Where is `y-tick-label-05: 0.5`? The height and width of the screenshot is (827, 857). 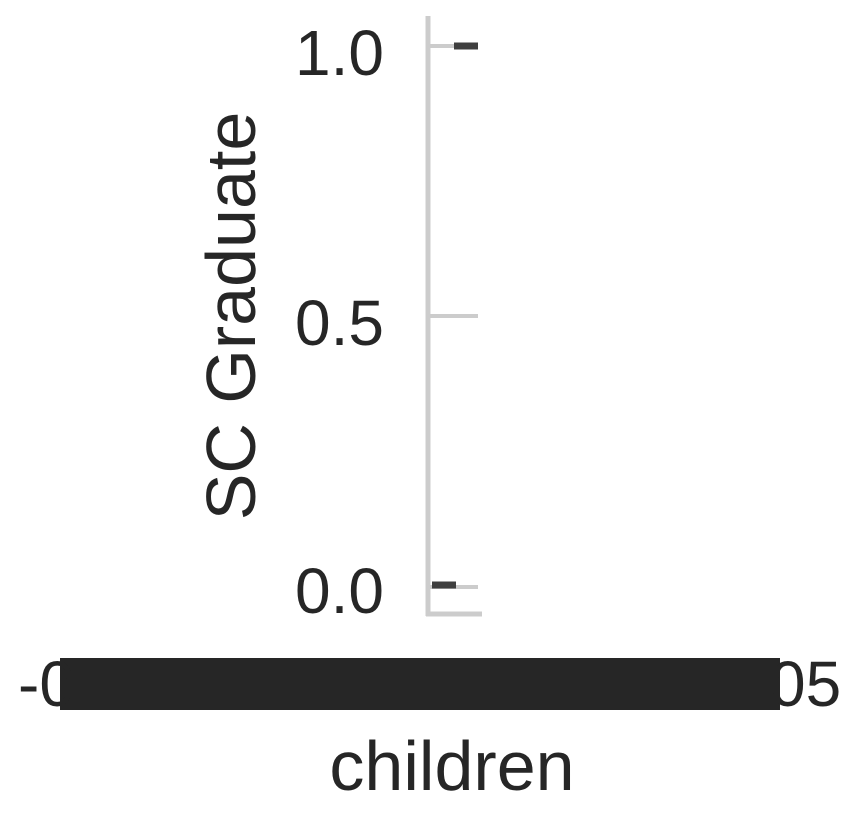 y-tick-label-05: 0.5 is located at coordinates (339, 323).